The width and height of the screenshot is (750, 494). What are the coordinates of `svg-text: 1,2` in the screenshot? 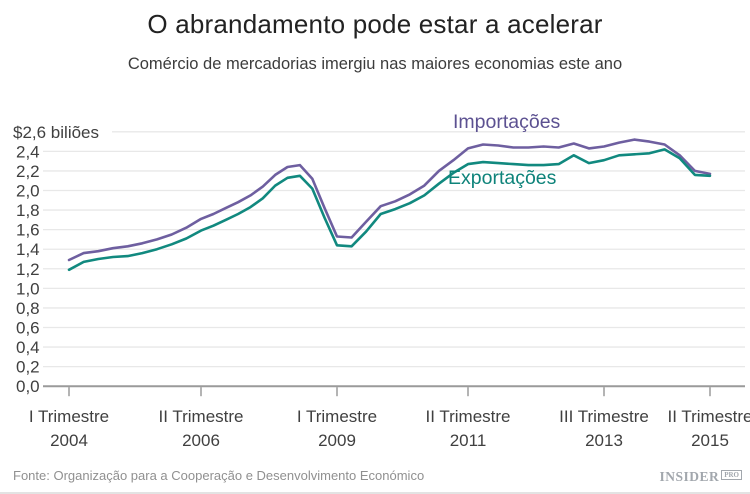 It's located at (28, 269).